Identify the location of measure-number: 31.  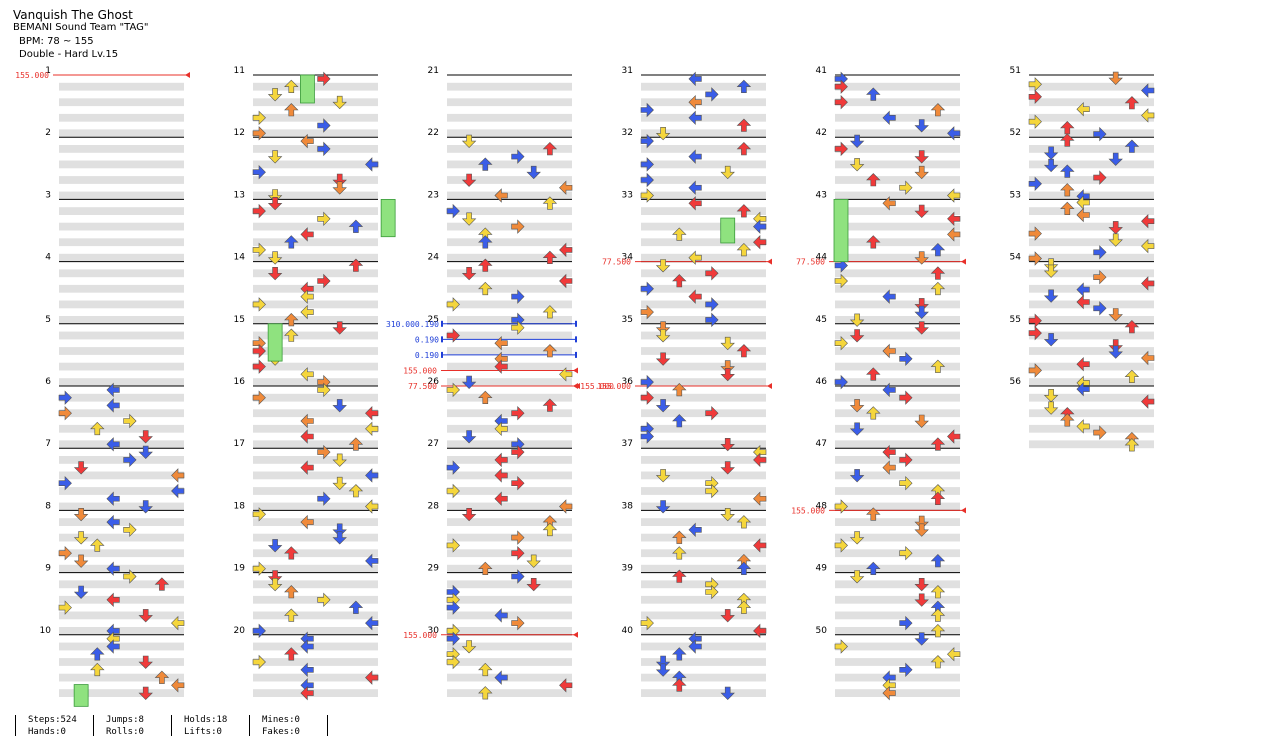
(627, 71).